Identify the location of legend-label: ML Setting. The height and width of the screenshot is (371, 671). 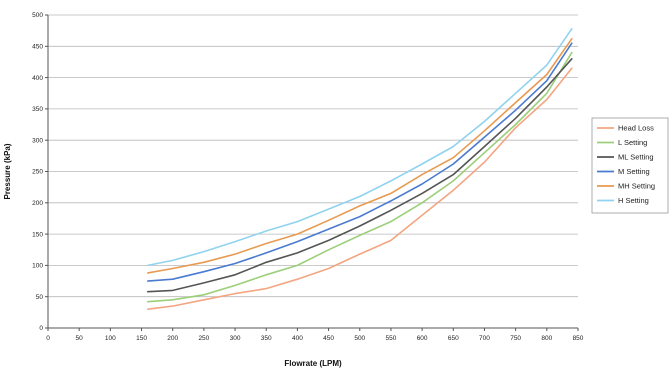
(636, 157).